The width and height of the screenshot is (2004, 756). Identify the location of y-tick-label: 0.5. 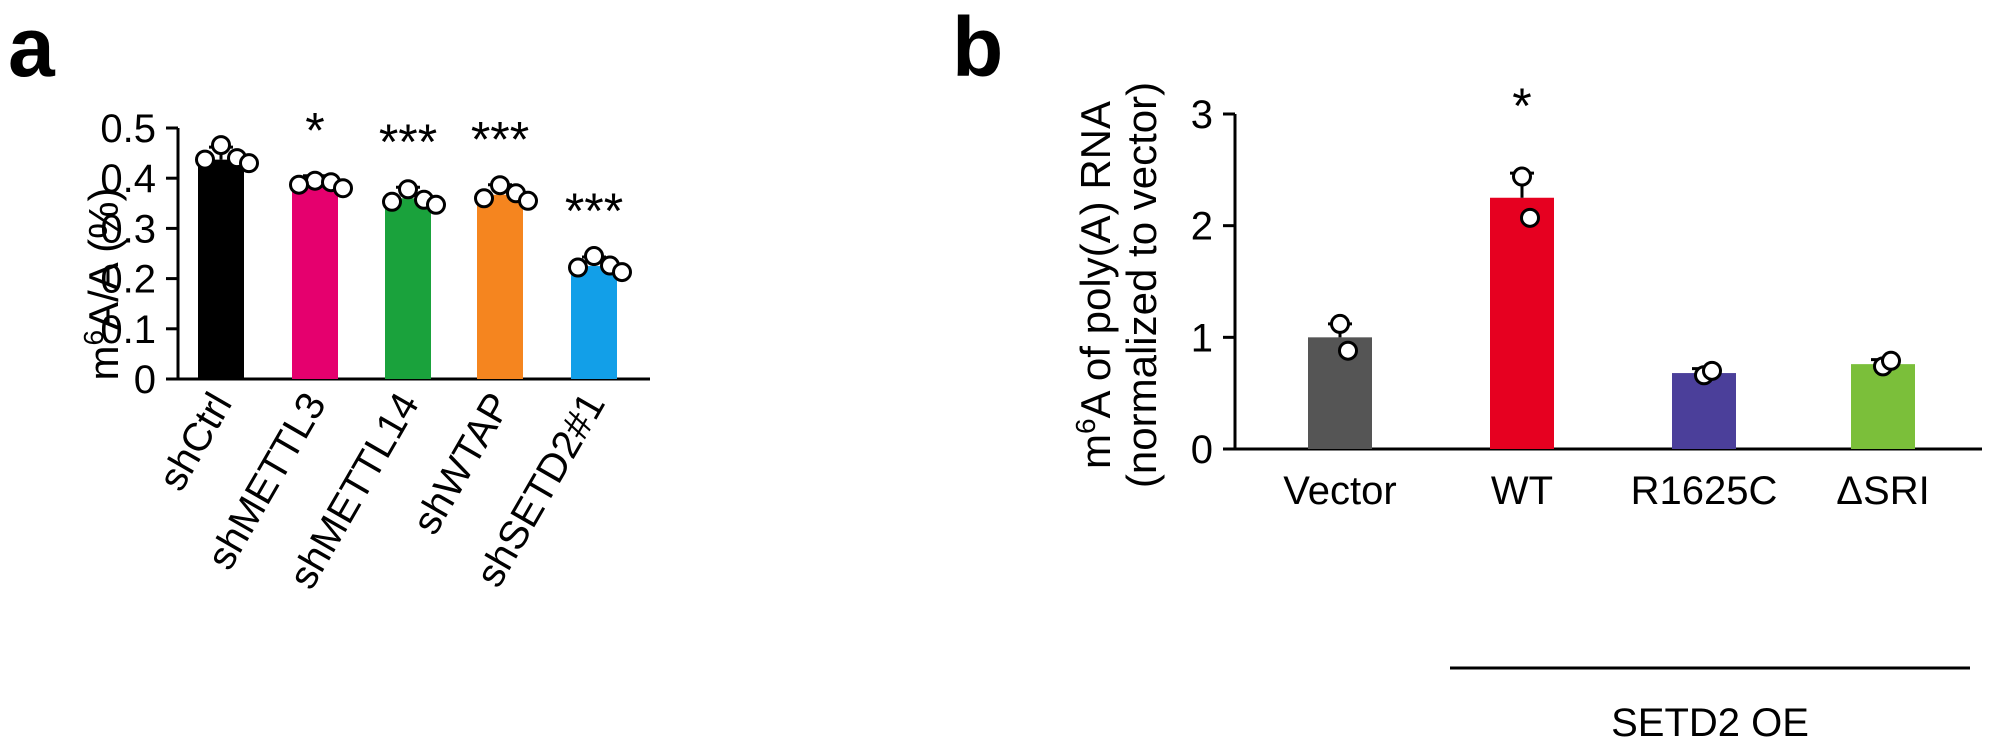
(128, 129).